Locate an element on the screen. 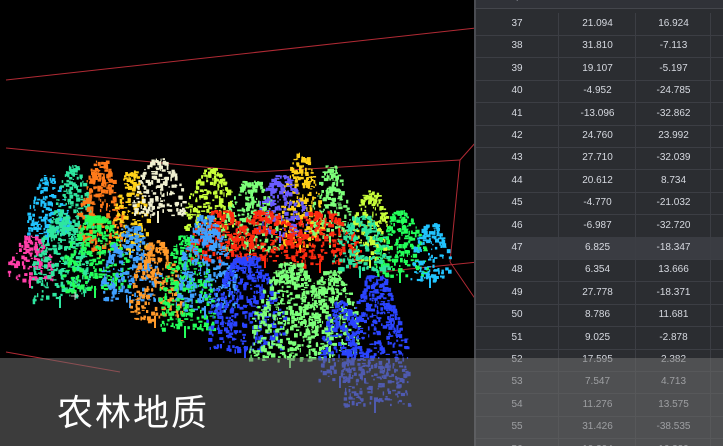 The height and width of the screenshot is (446, 723). table-row: 40 -4.952 -24.785 is located at coordinates (599, 92).